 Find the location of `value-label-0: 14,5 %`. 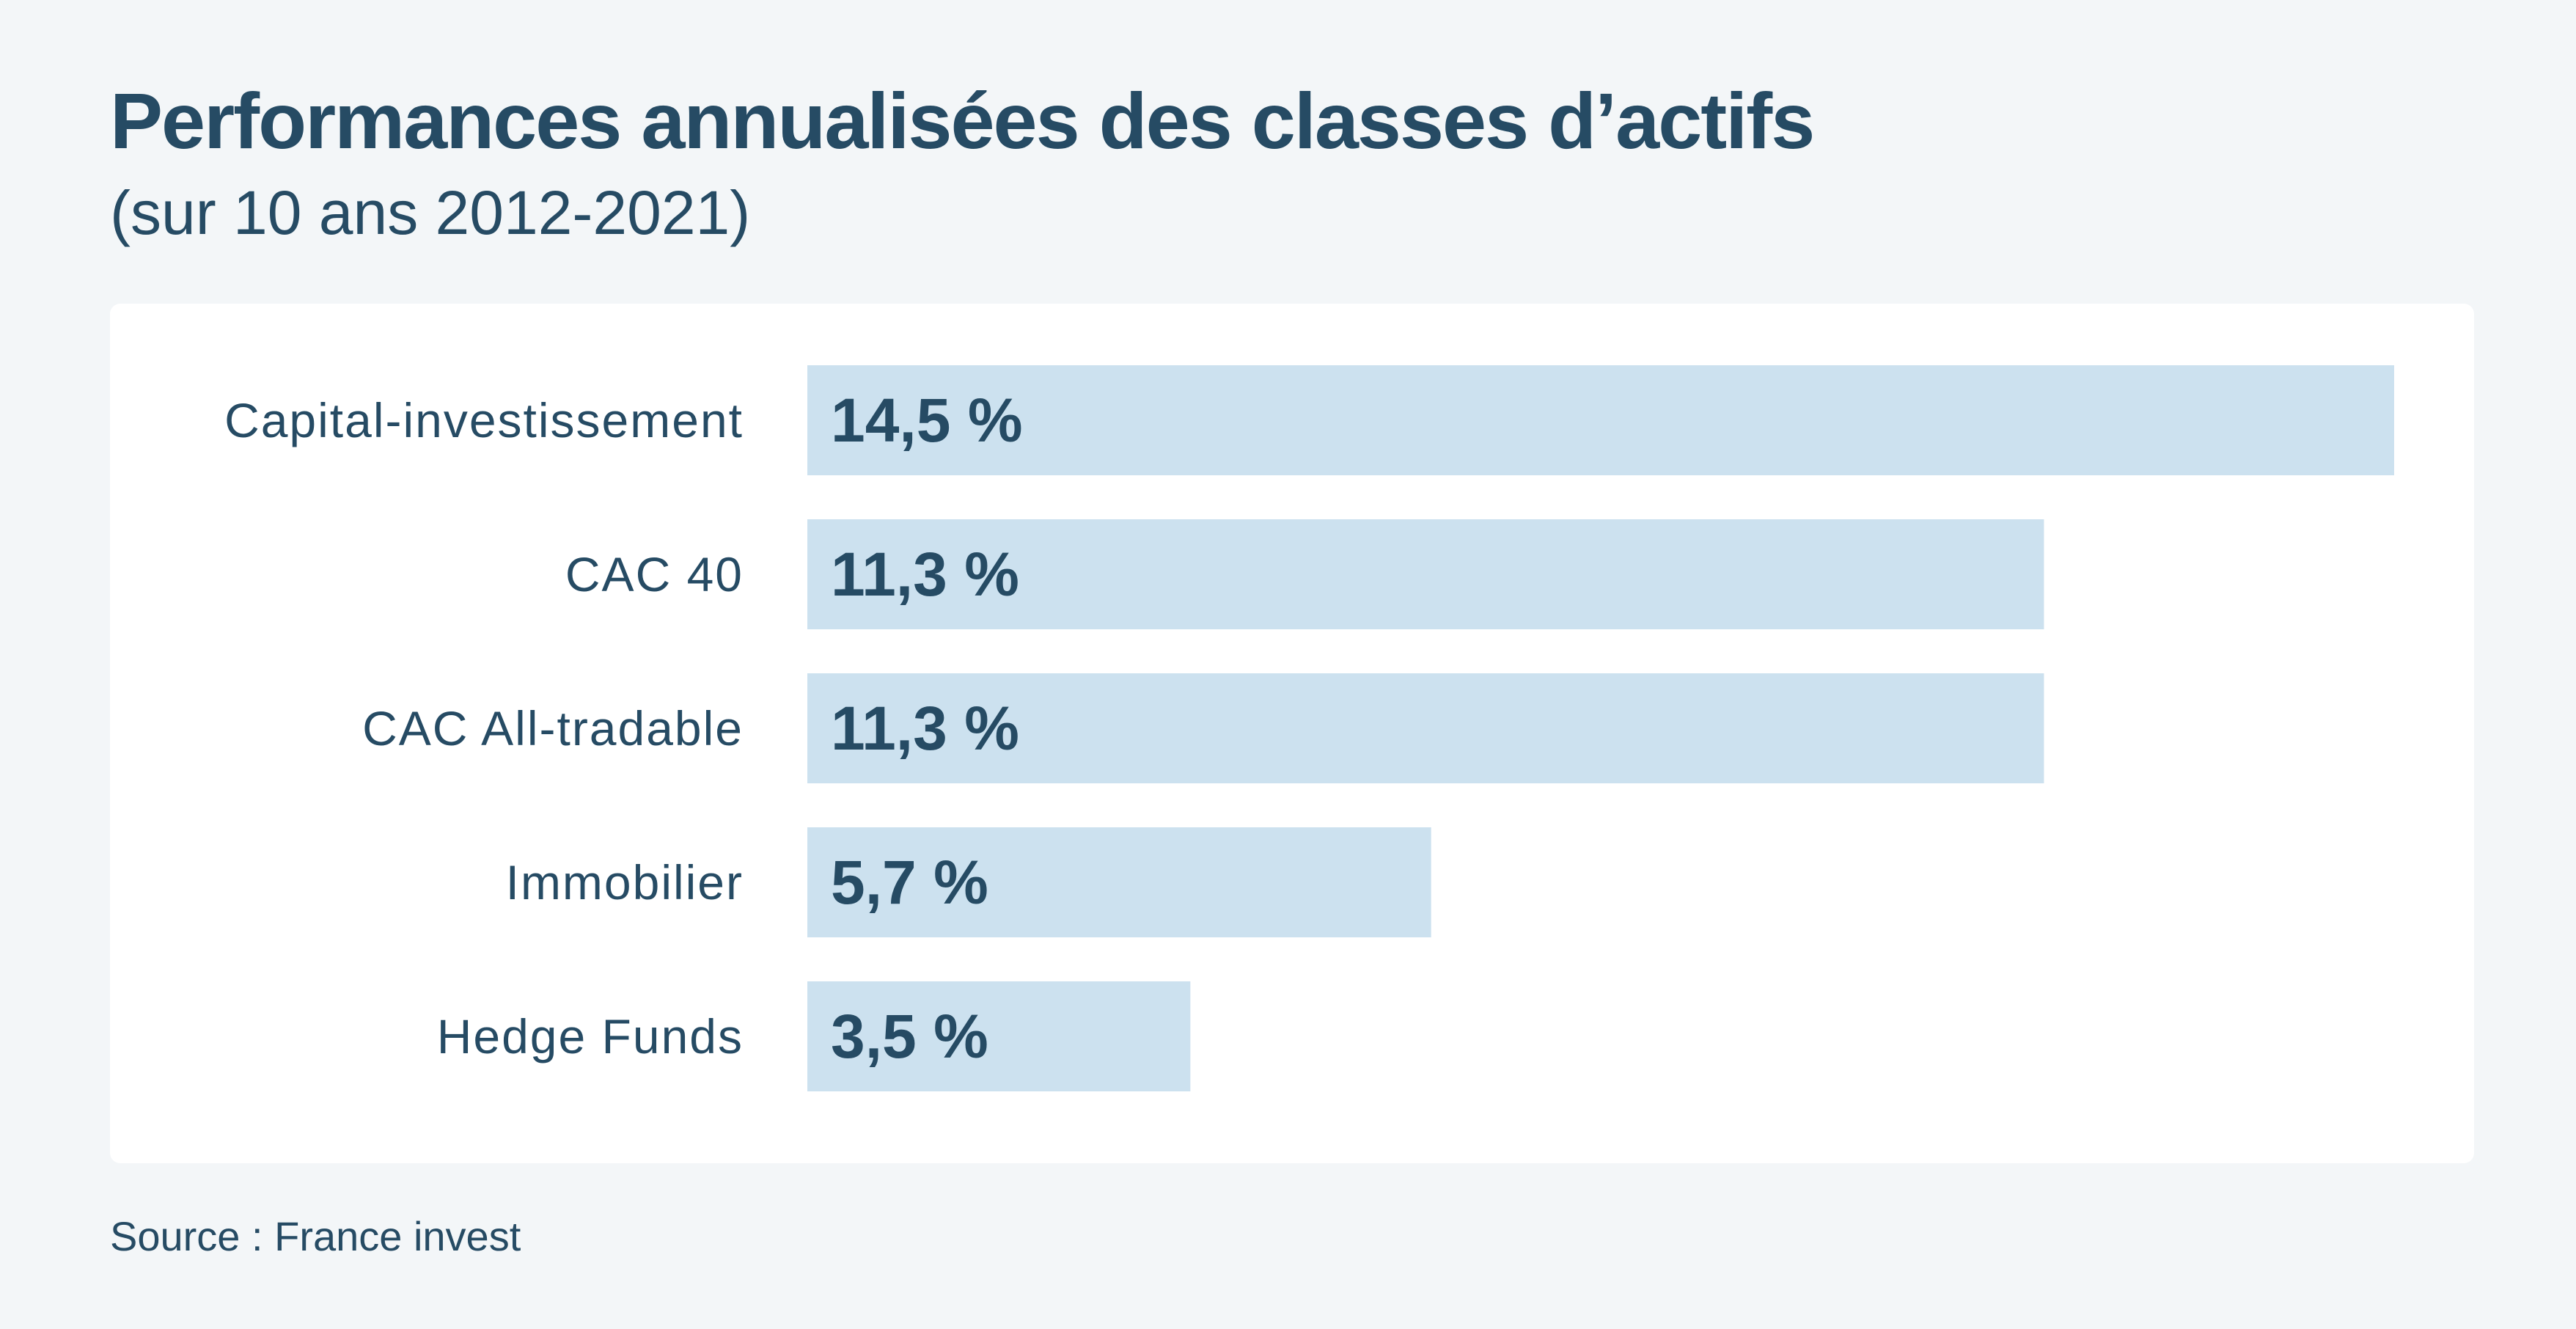

value-label-0: 14,5 % is located at coordinates (927, 420).